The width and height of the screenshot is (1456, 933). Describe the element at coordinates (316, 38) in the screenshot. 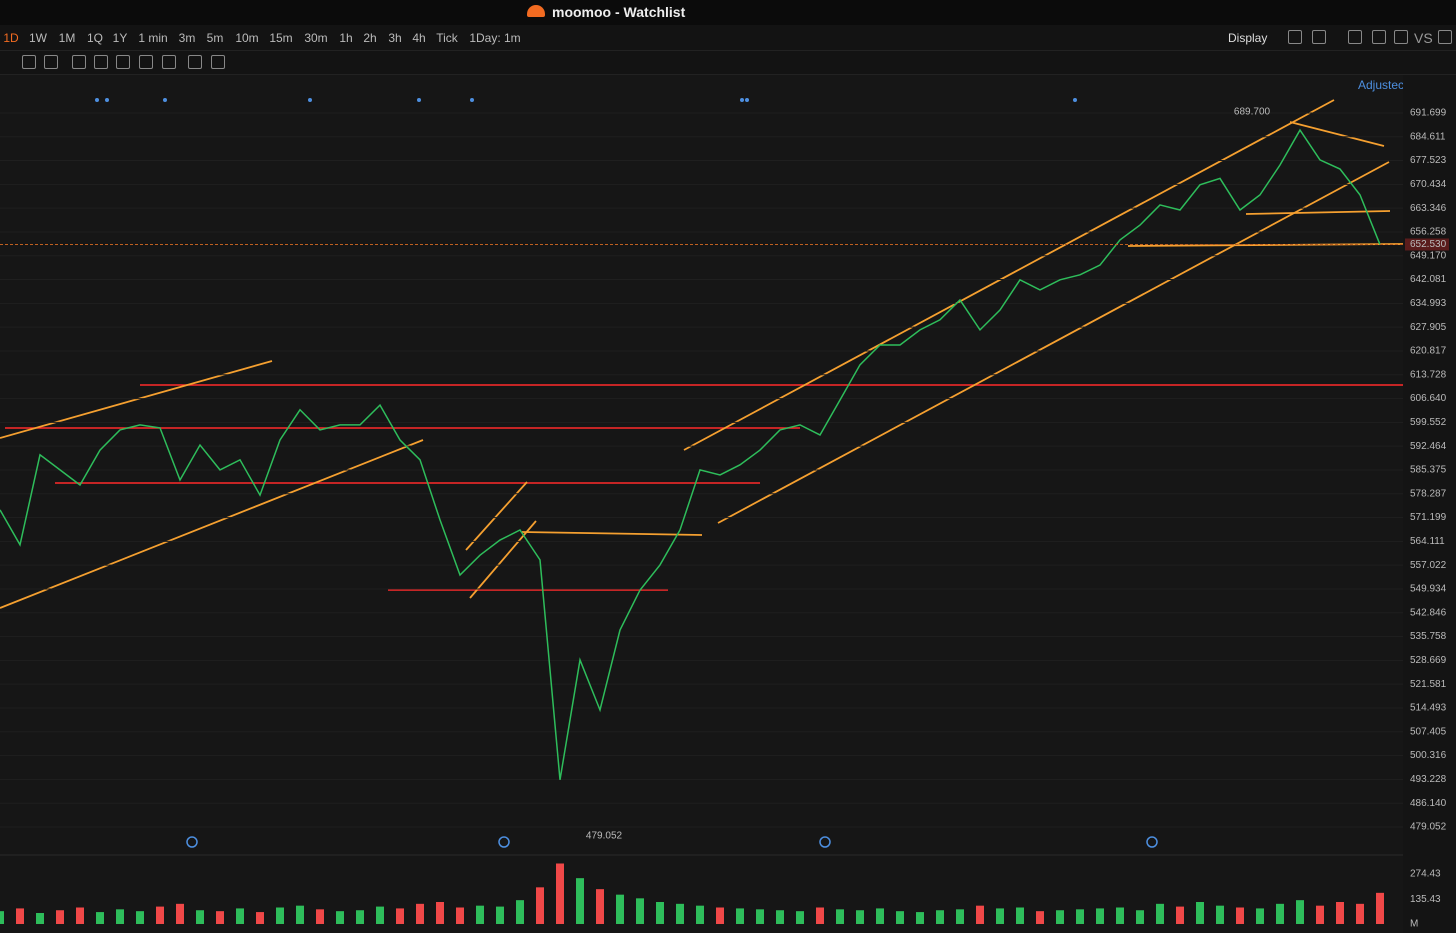

I see `period-button: 30m` at that location.